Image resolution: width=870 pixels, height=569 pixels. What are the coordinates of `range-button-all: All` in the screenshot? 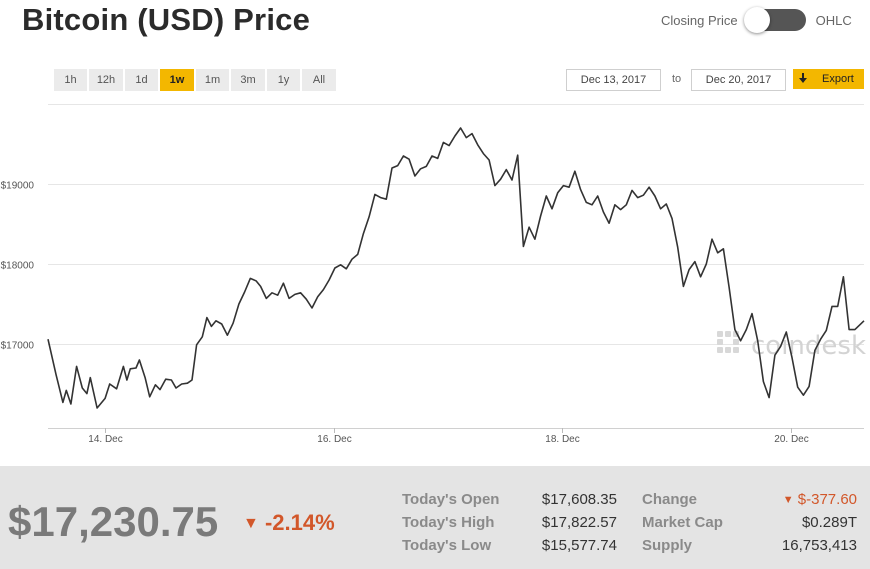 It's located at (319, 80).